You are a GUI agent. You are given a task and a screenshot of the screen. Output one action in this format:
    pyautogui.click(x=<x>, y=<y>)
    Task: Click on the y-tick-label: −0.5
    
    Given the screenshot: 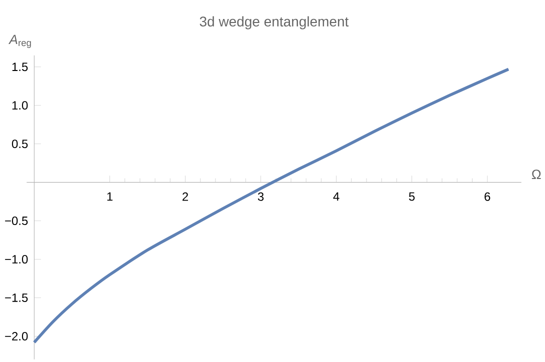 What is the action you would take?
    pyautogui.click(x=16, y=221)
    